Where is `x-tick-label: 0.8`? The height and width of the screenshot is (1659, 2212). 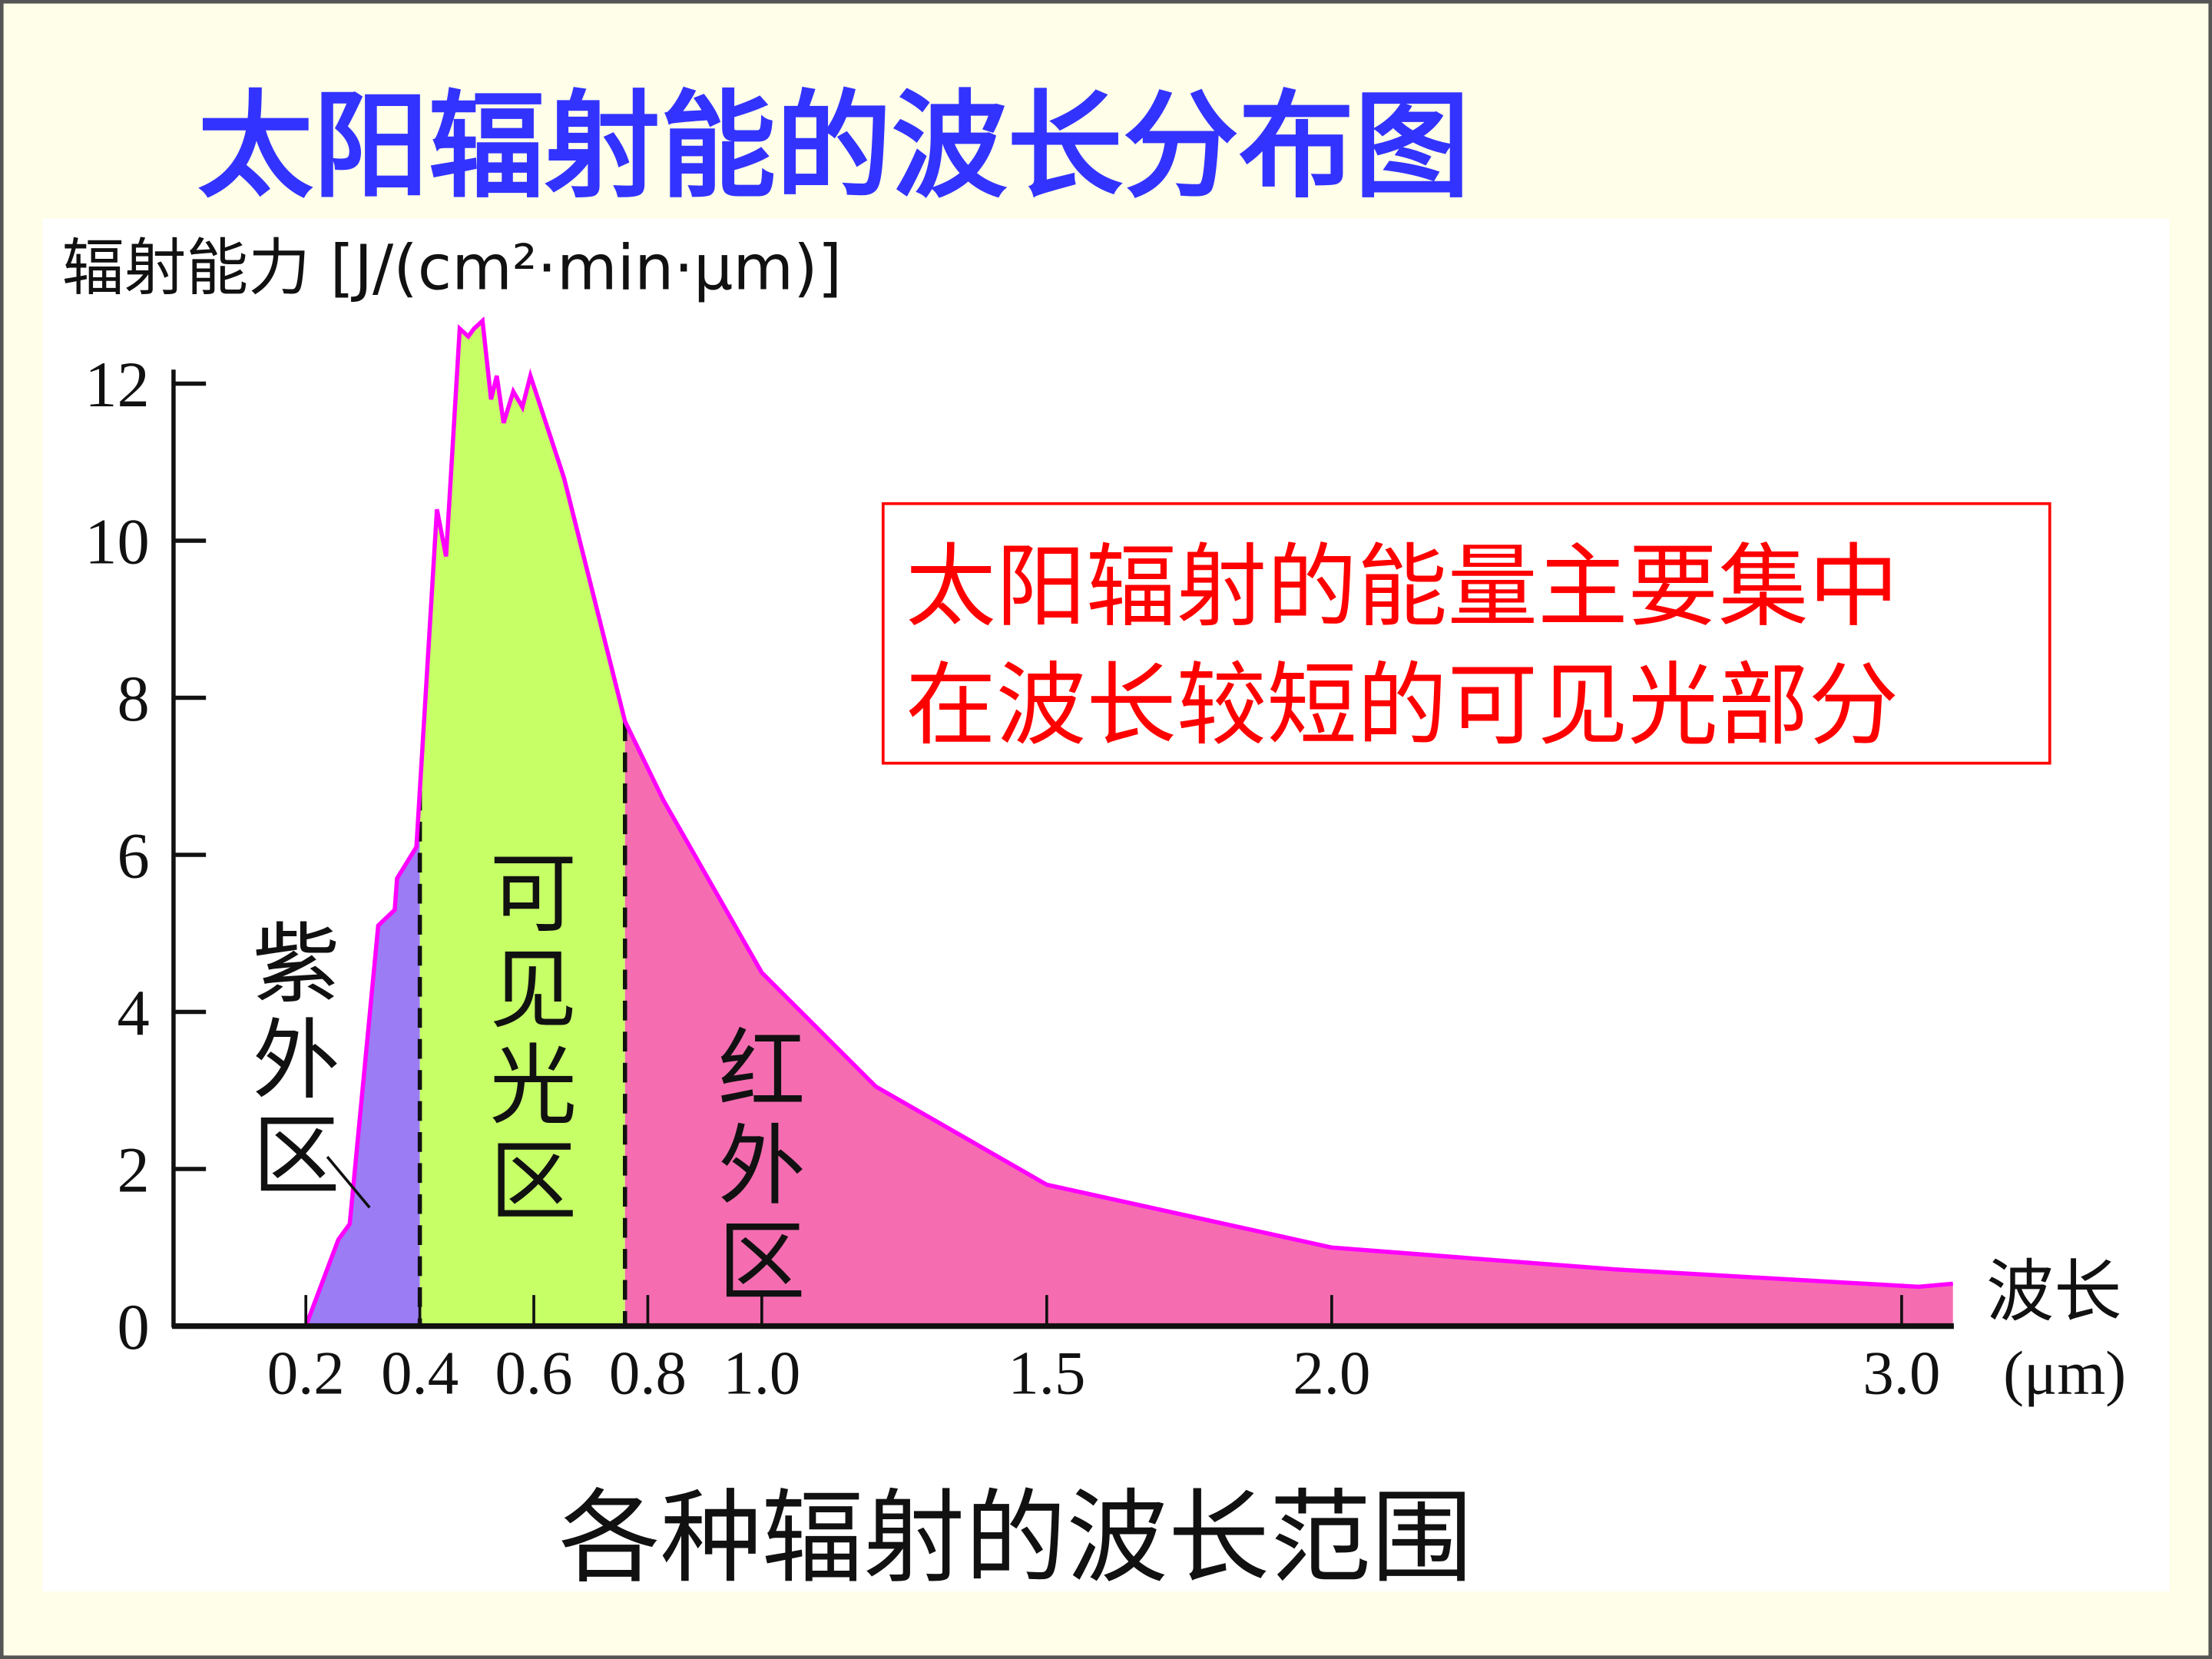 x-tick-label: 0.8 is located at coordinates (648, 1373).